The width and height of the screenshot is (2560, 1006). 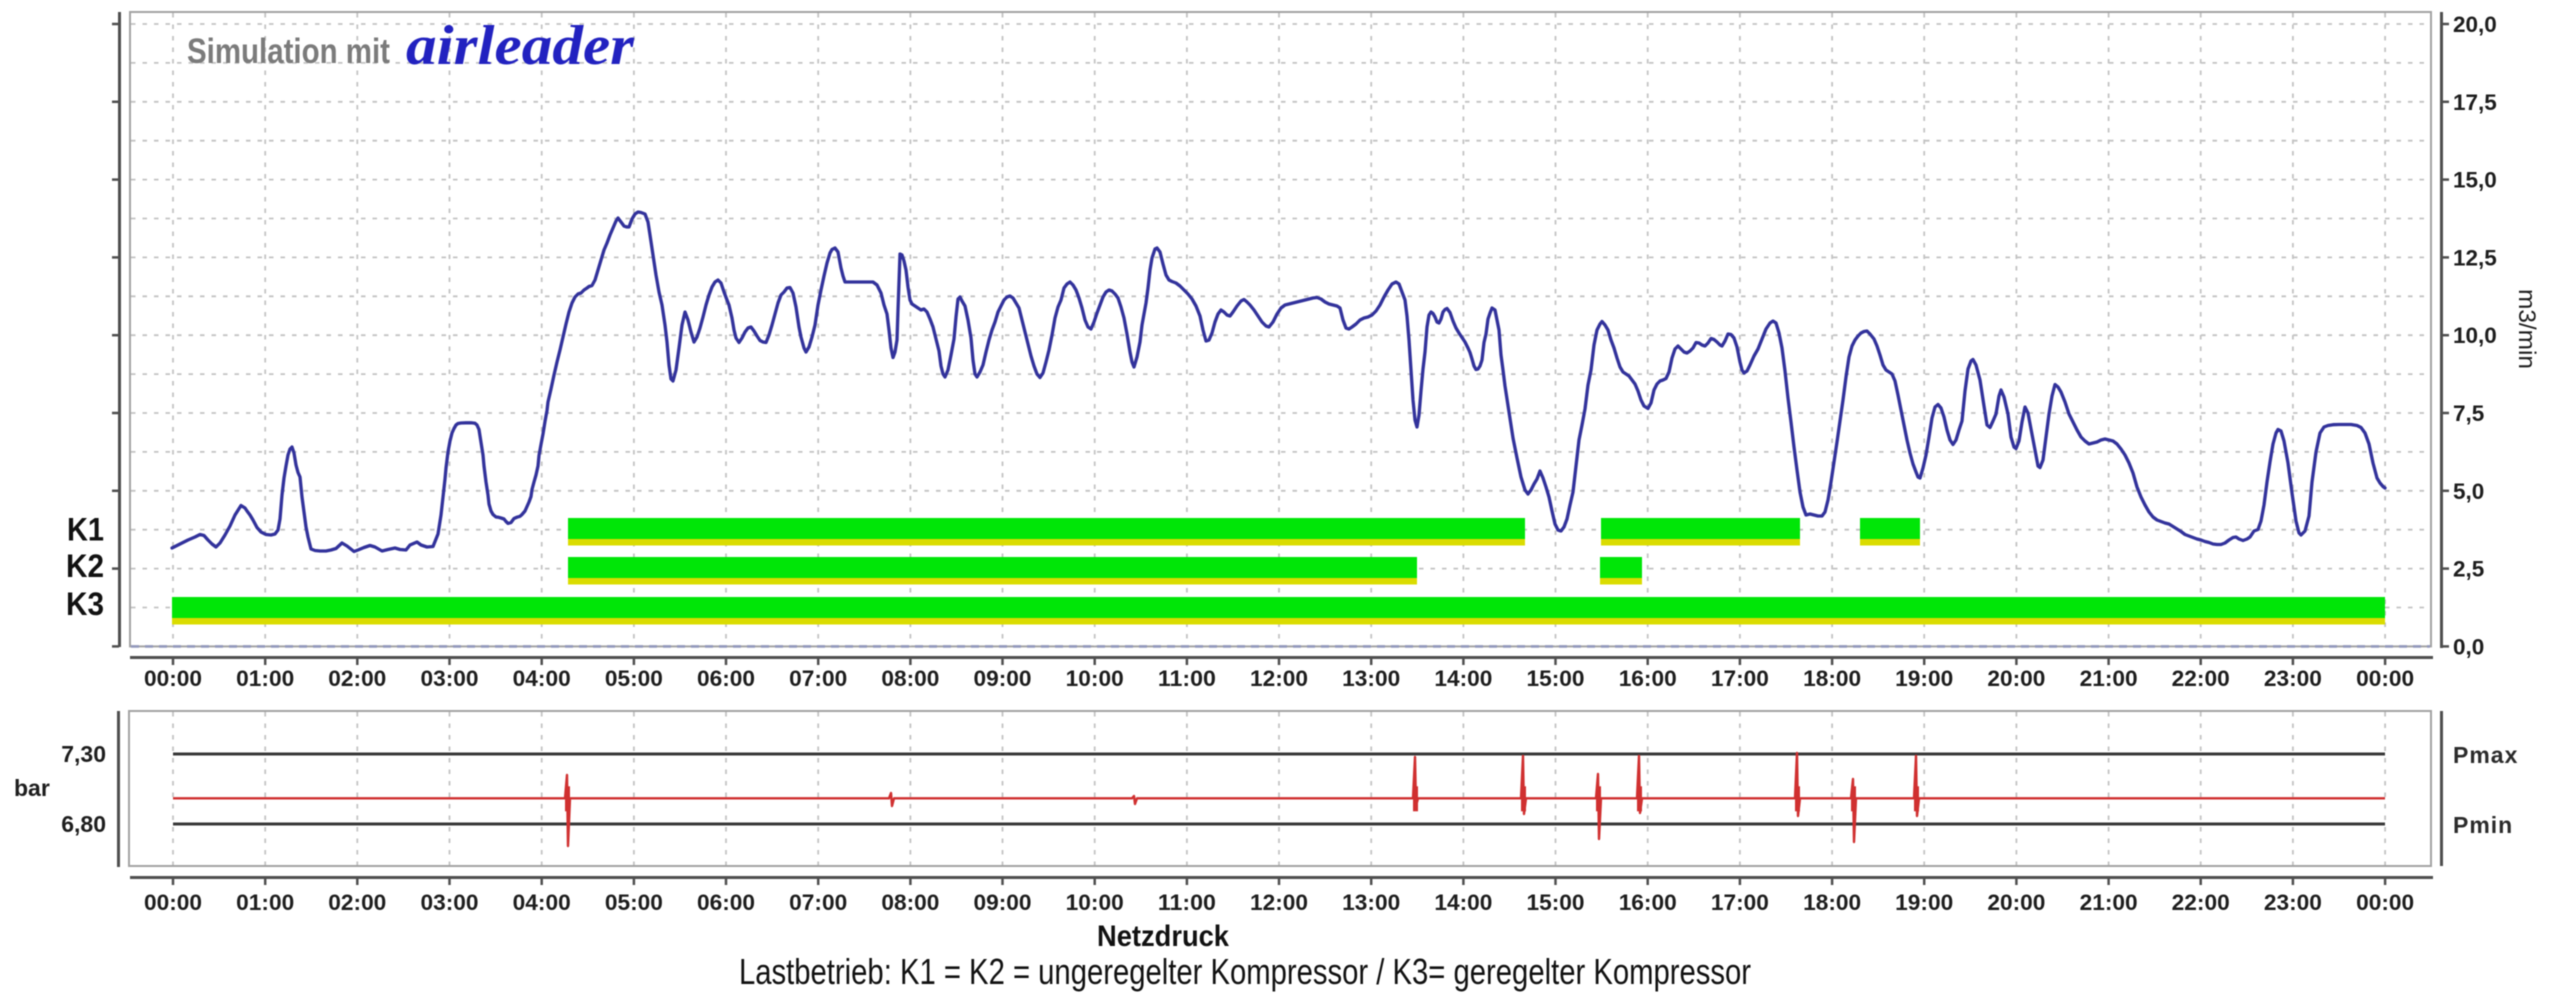 What do you see at coordinates (2475, 180) in the screenshot?
I see `svg-text: 15,0` at bounding box center [2475, 180].